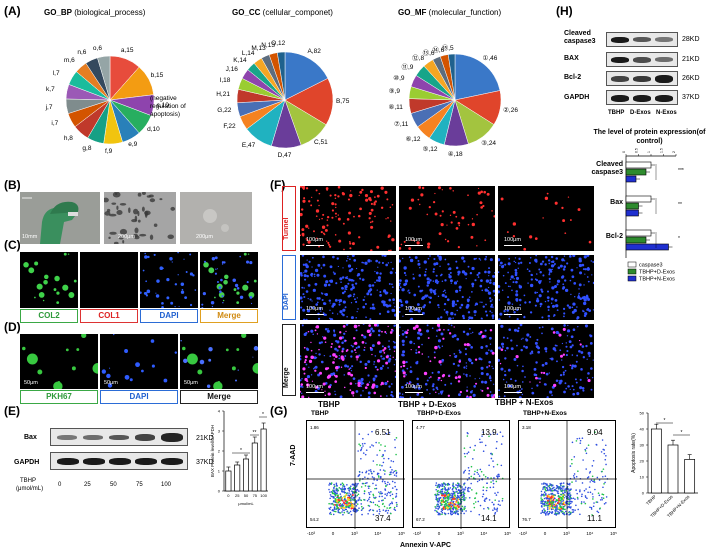  Describe the element at coordinates (314, 519) in the screenshot. I see `flow-quadrant-value: 54.2` at that location.